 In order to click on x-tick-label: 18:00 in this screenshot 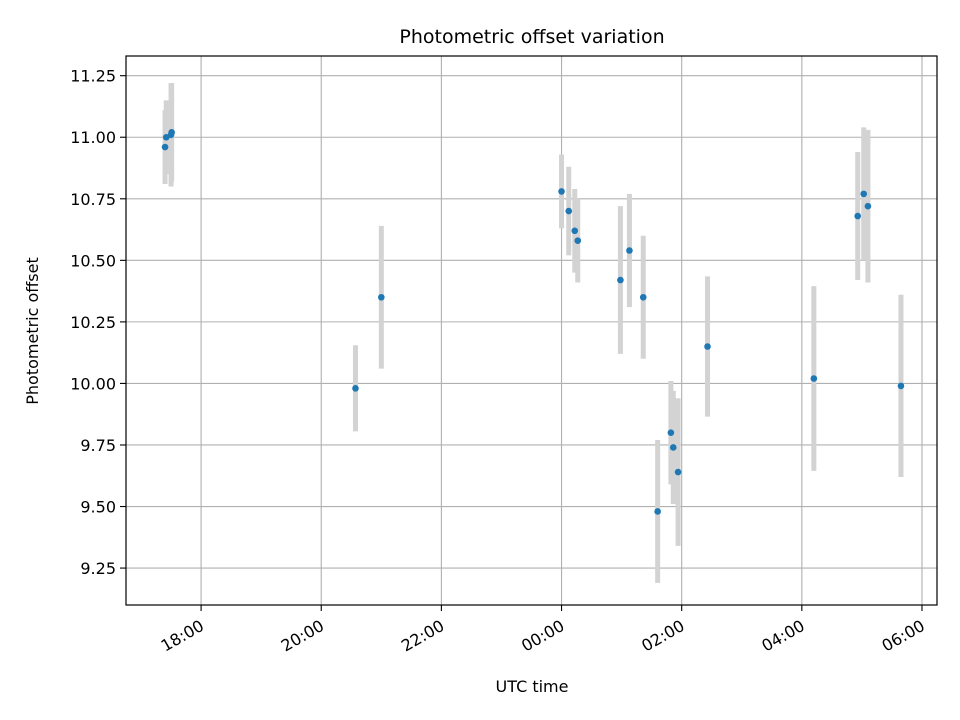, I will do `click(182, 636)`.